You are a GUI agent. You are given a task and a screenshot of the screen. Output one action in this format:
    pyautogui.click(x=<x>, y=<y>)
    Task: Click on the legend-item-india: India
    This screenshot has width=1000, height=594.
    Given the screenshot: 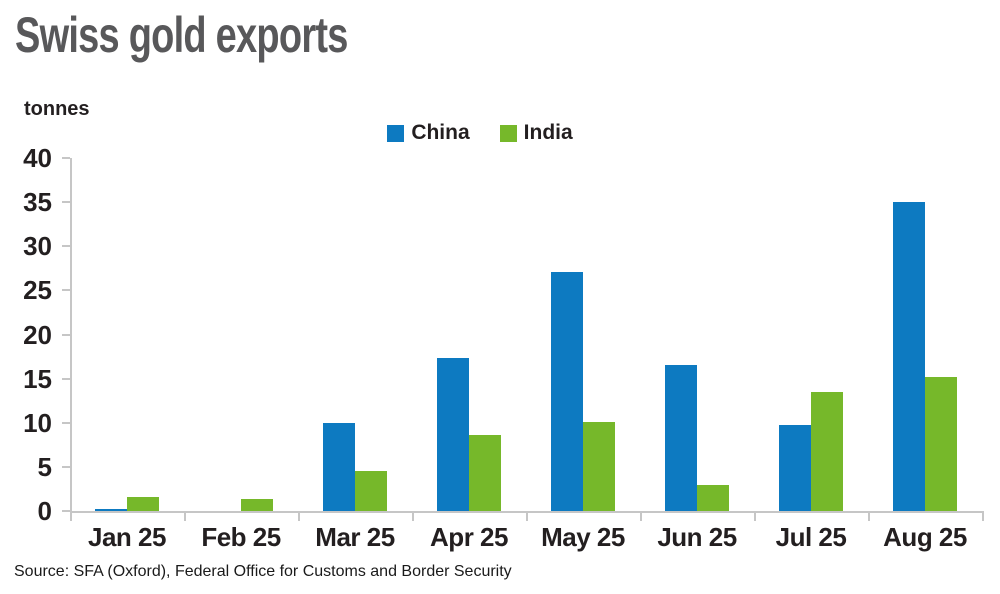 What is the action you would take?
    pyautogui.click(x=536, y=133)
    